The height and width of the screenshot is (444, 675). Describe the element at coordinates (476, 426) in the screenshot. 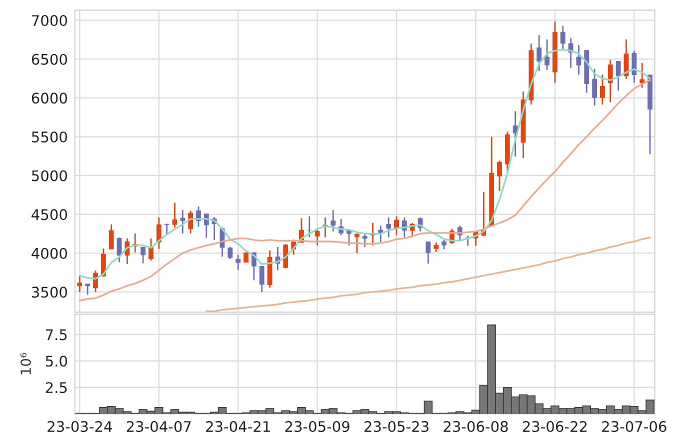

I see `x-tick-label: 23-06-08` at that location.